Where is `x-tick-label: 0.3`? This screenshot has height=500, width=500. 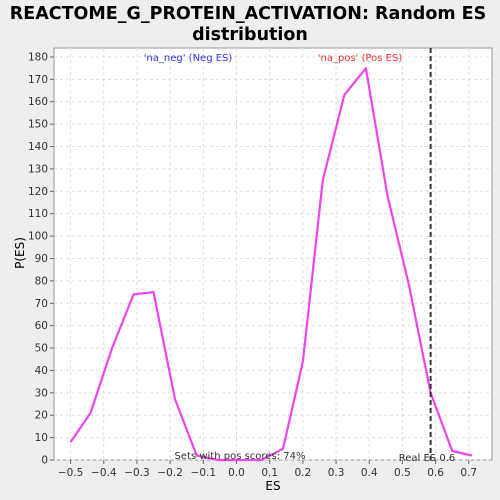
x-tick-label: 0.3 is located at coordinates (336, 473).